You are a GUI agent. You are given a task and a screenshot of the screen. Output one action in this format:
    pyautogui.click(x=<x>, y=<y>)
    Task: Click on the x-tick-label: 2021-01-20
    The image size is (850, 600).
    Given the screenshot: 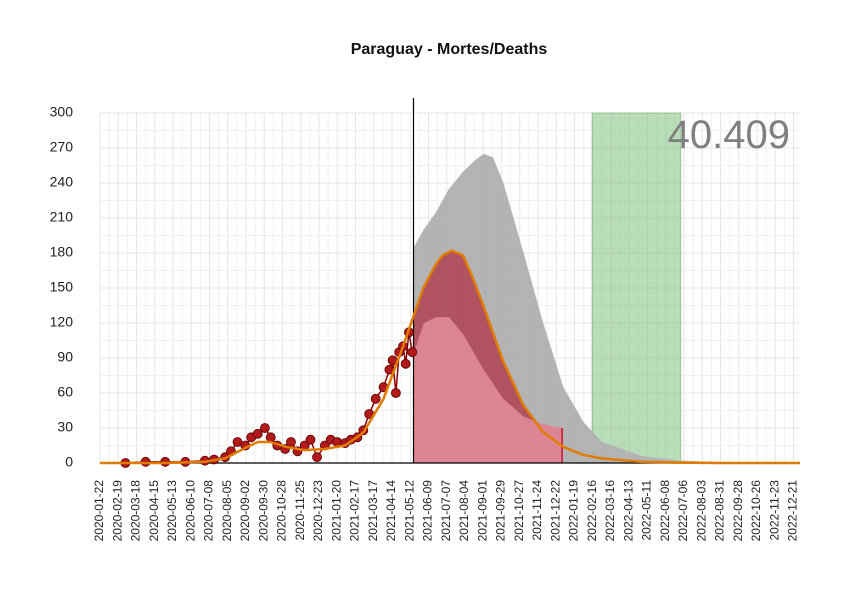 What is the action you would take?
    pyautogui.click(x=336, y=511)
    